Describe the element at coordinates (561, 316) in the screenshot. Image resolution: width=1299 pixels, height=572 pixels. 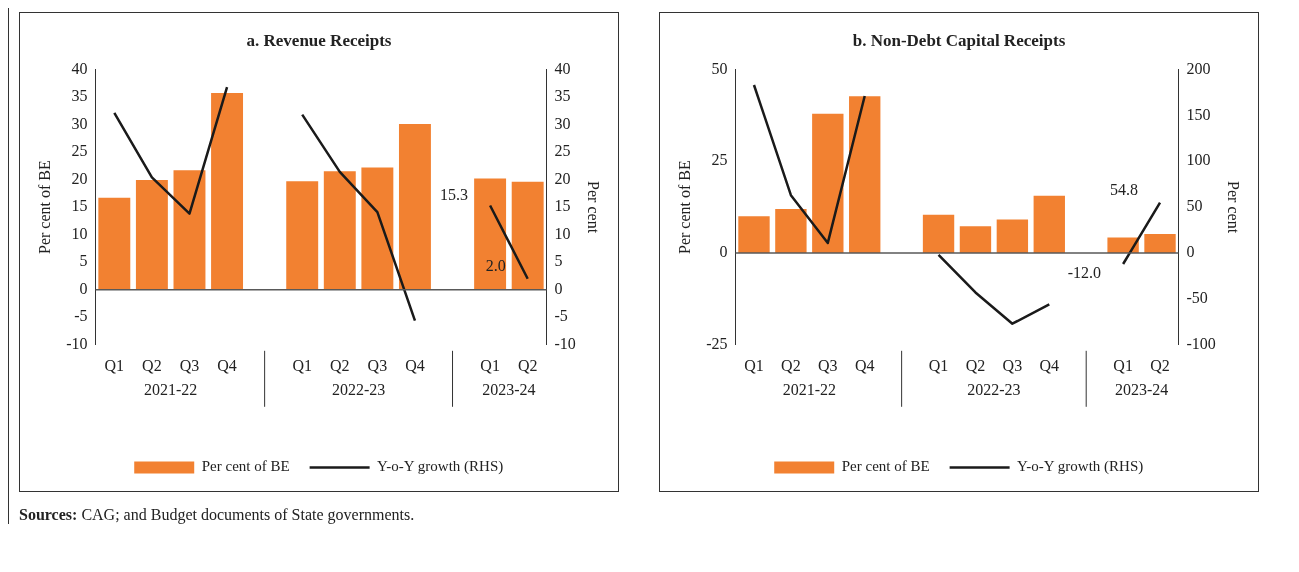
I see `y2-tick-label: -5` at that location.